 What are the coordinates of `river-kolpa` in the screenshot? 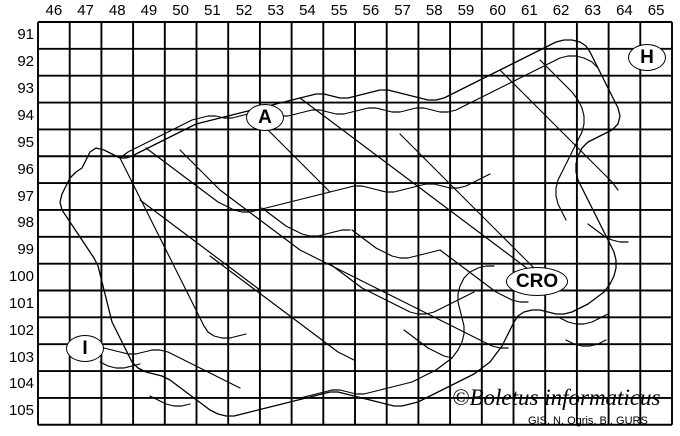 It's located at (397, 332).